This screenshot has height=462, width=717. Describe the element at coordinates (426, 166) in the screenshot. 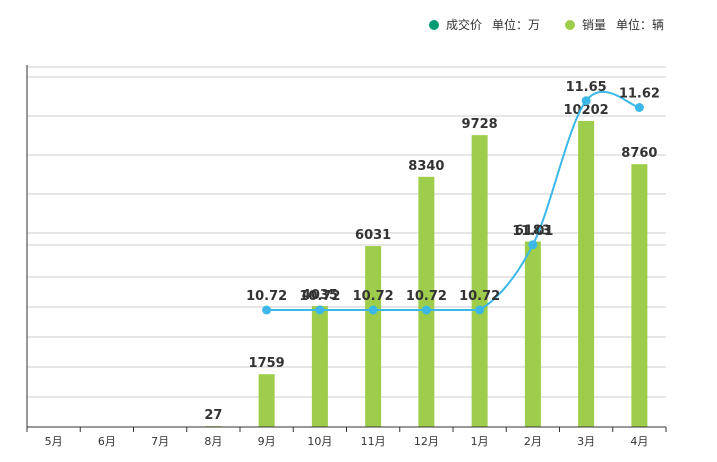

I see `bar-data-label: 8340` at that location.